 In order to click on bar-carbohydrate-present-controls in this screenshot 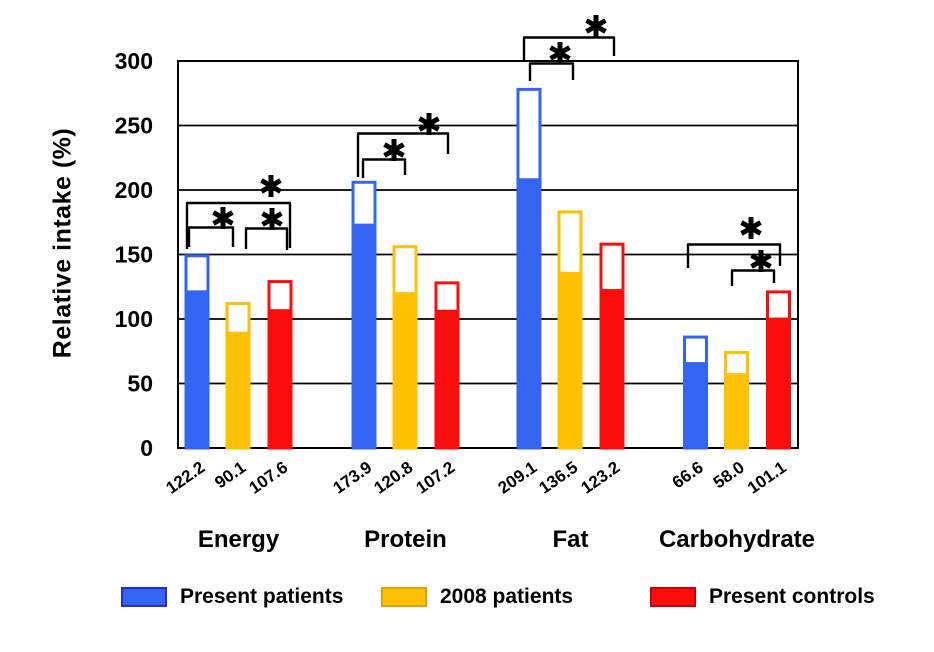, I will do `click(778, 382)`.